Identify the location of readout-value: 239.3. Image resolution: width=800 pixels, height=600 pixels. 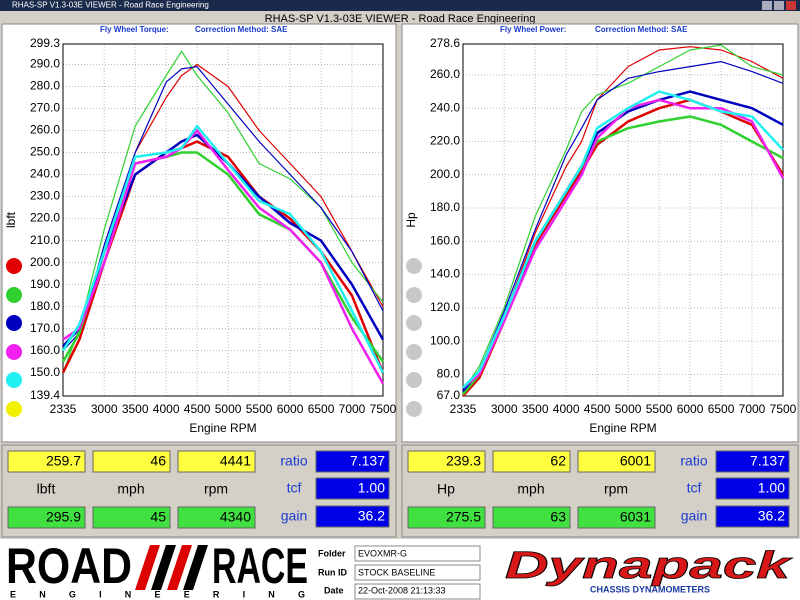
(463, 461).